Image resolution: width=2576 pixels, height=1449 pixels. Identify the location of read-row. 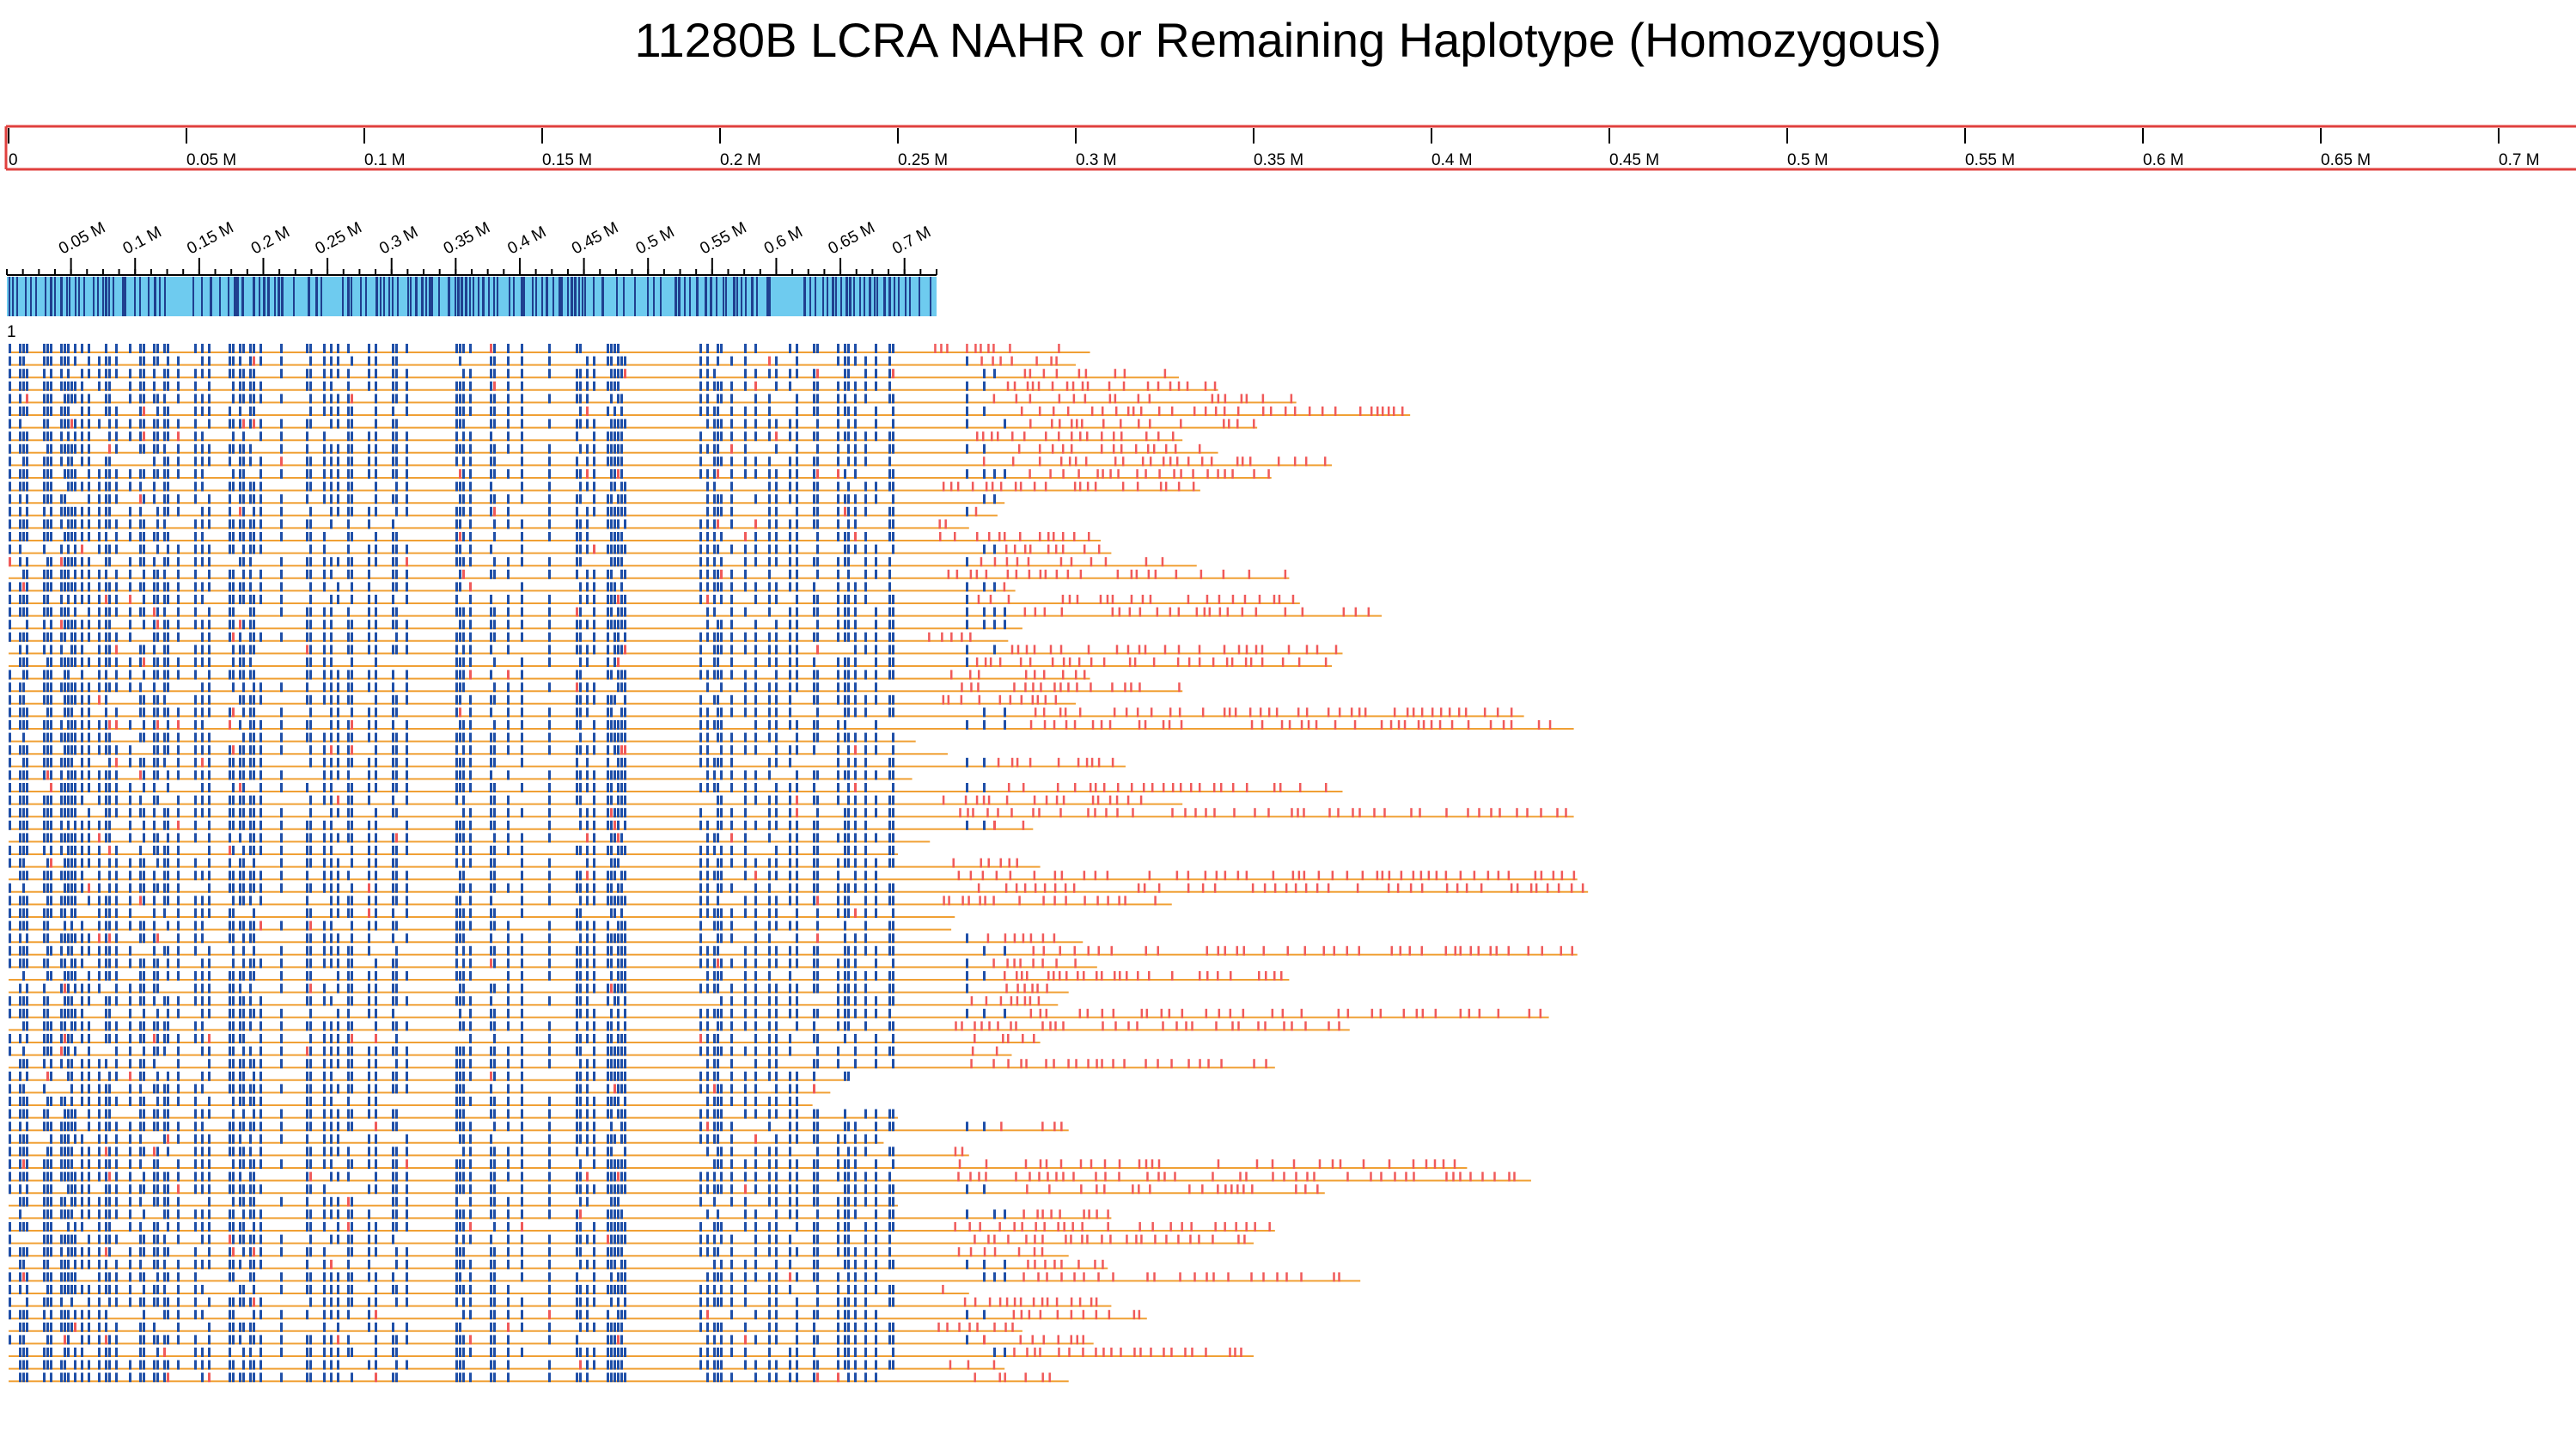
(654, 599).